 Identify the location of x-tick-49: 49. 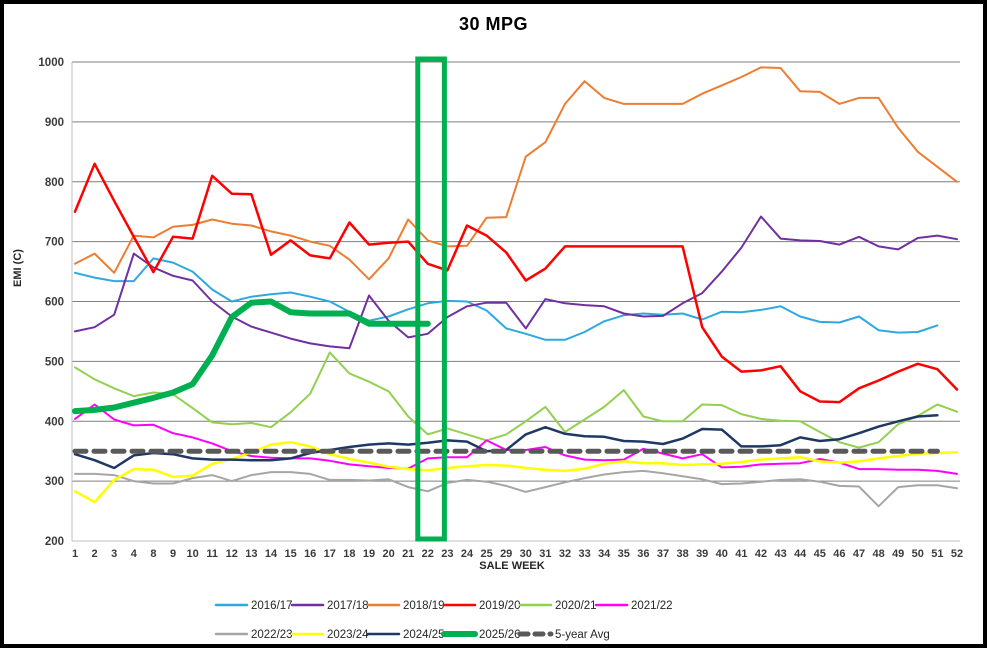
(898, 554).